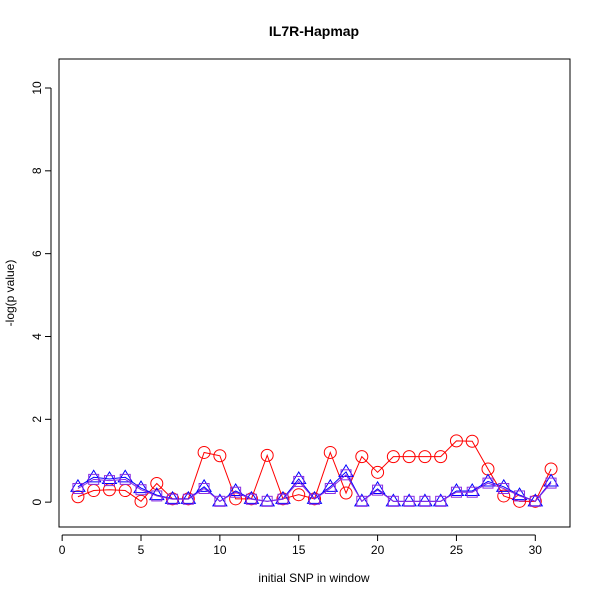  I want to click on y-axis-label: -log(p value), so click(10, 293).